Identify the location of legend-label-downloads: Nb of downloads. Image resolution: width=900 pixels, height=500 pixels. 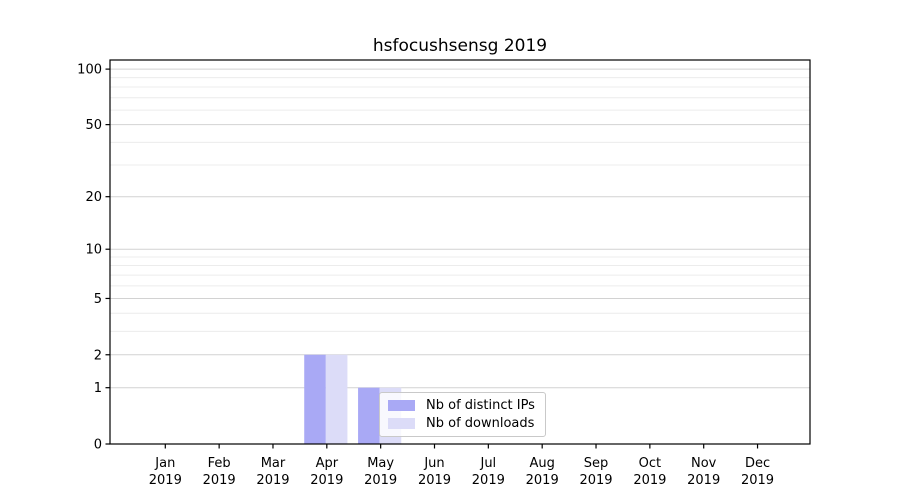
(480, 423).